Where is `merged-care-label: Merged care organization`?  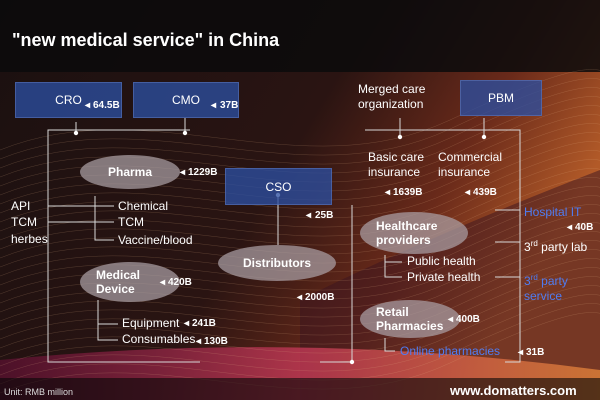
merged-care-label: Merged care organization is located at coordinates (392, 96).